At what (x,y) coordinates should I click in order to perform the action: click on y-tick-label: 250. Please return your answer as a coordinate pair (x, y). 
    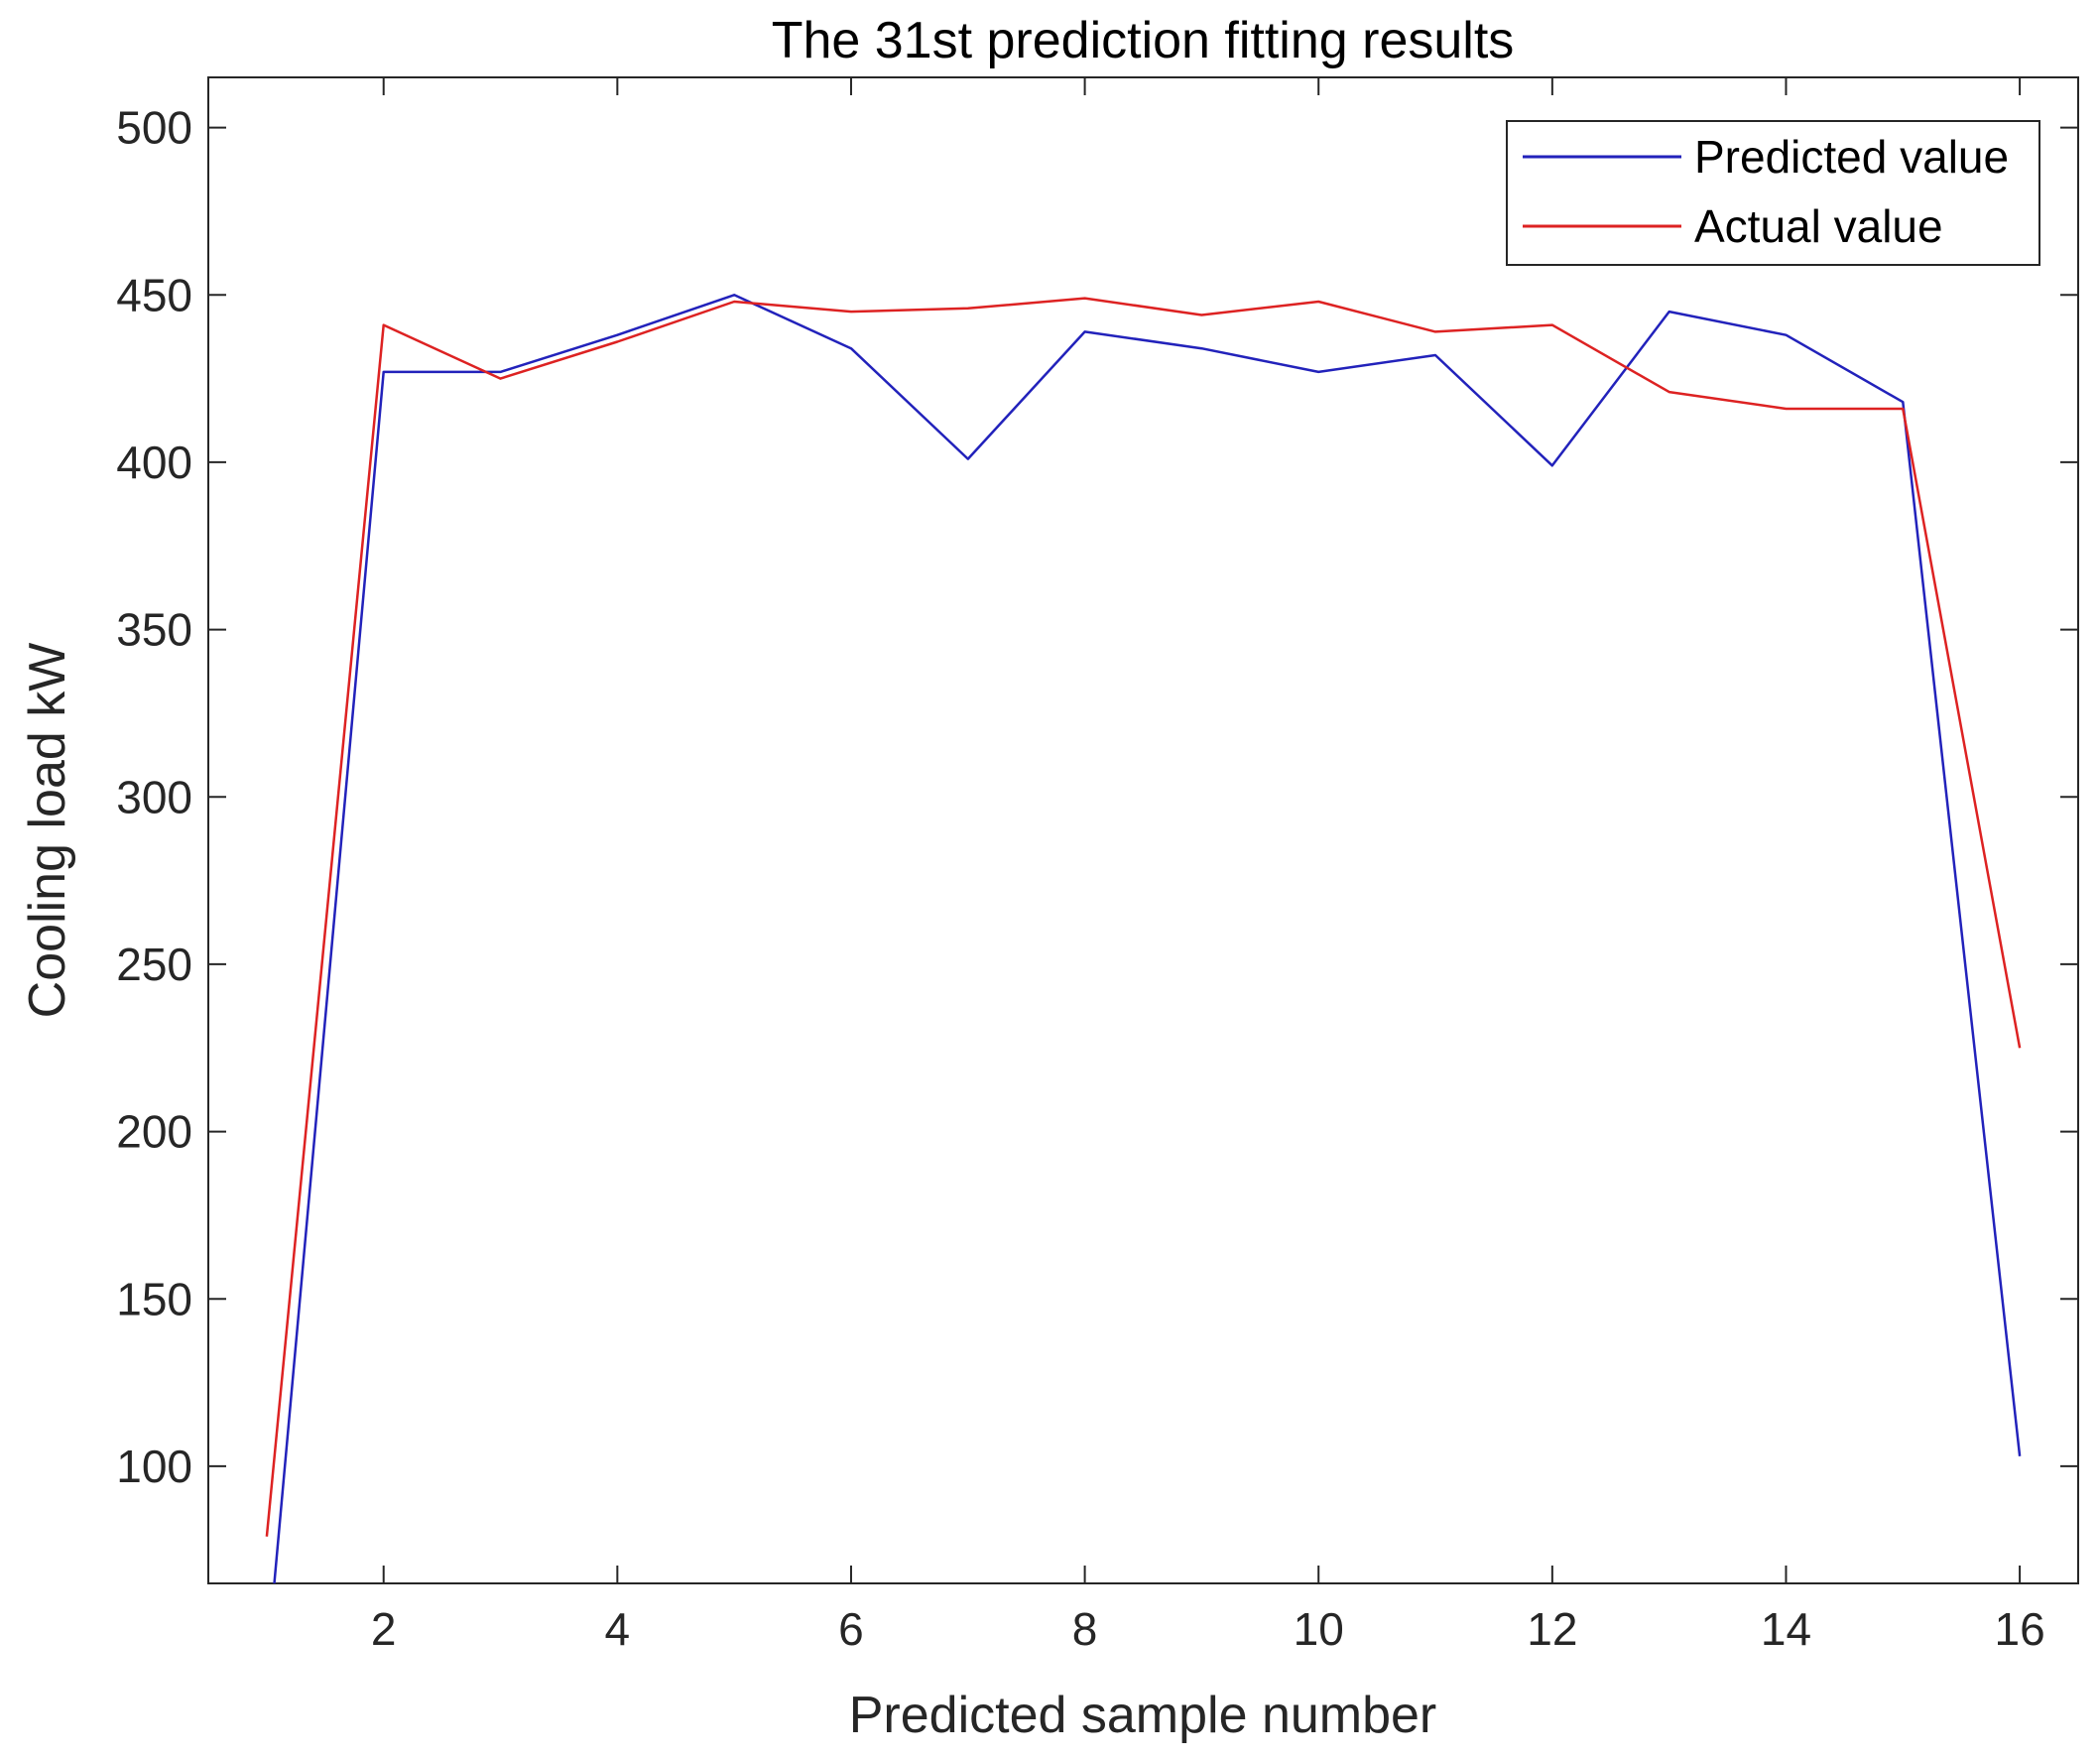
    Looking at the image, I should click on (154, 965).